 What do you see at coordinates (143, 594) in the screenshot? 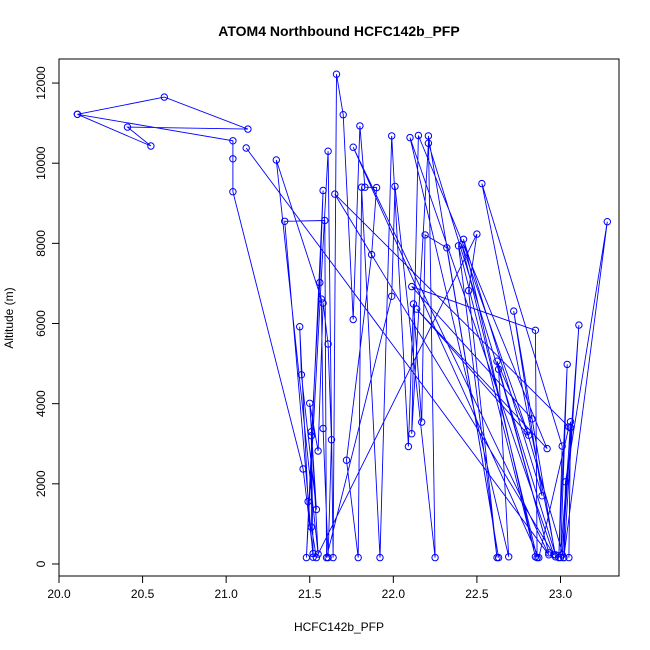
I see `x-tick-label: 20.5` at bounding box center [143, 594].